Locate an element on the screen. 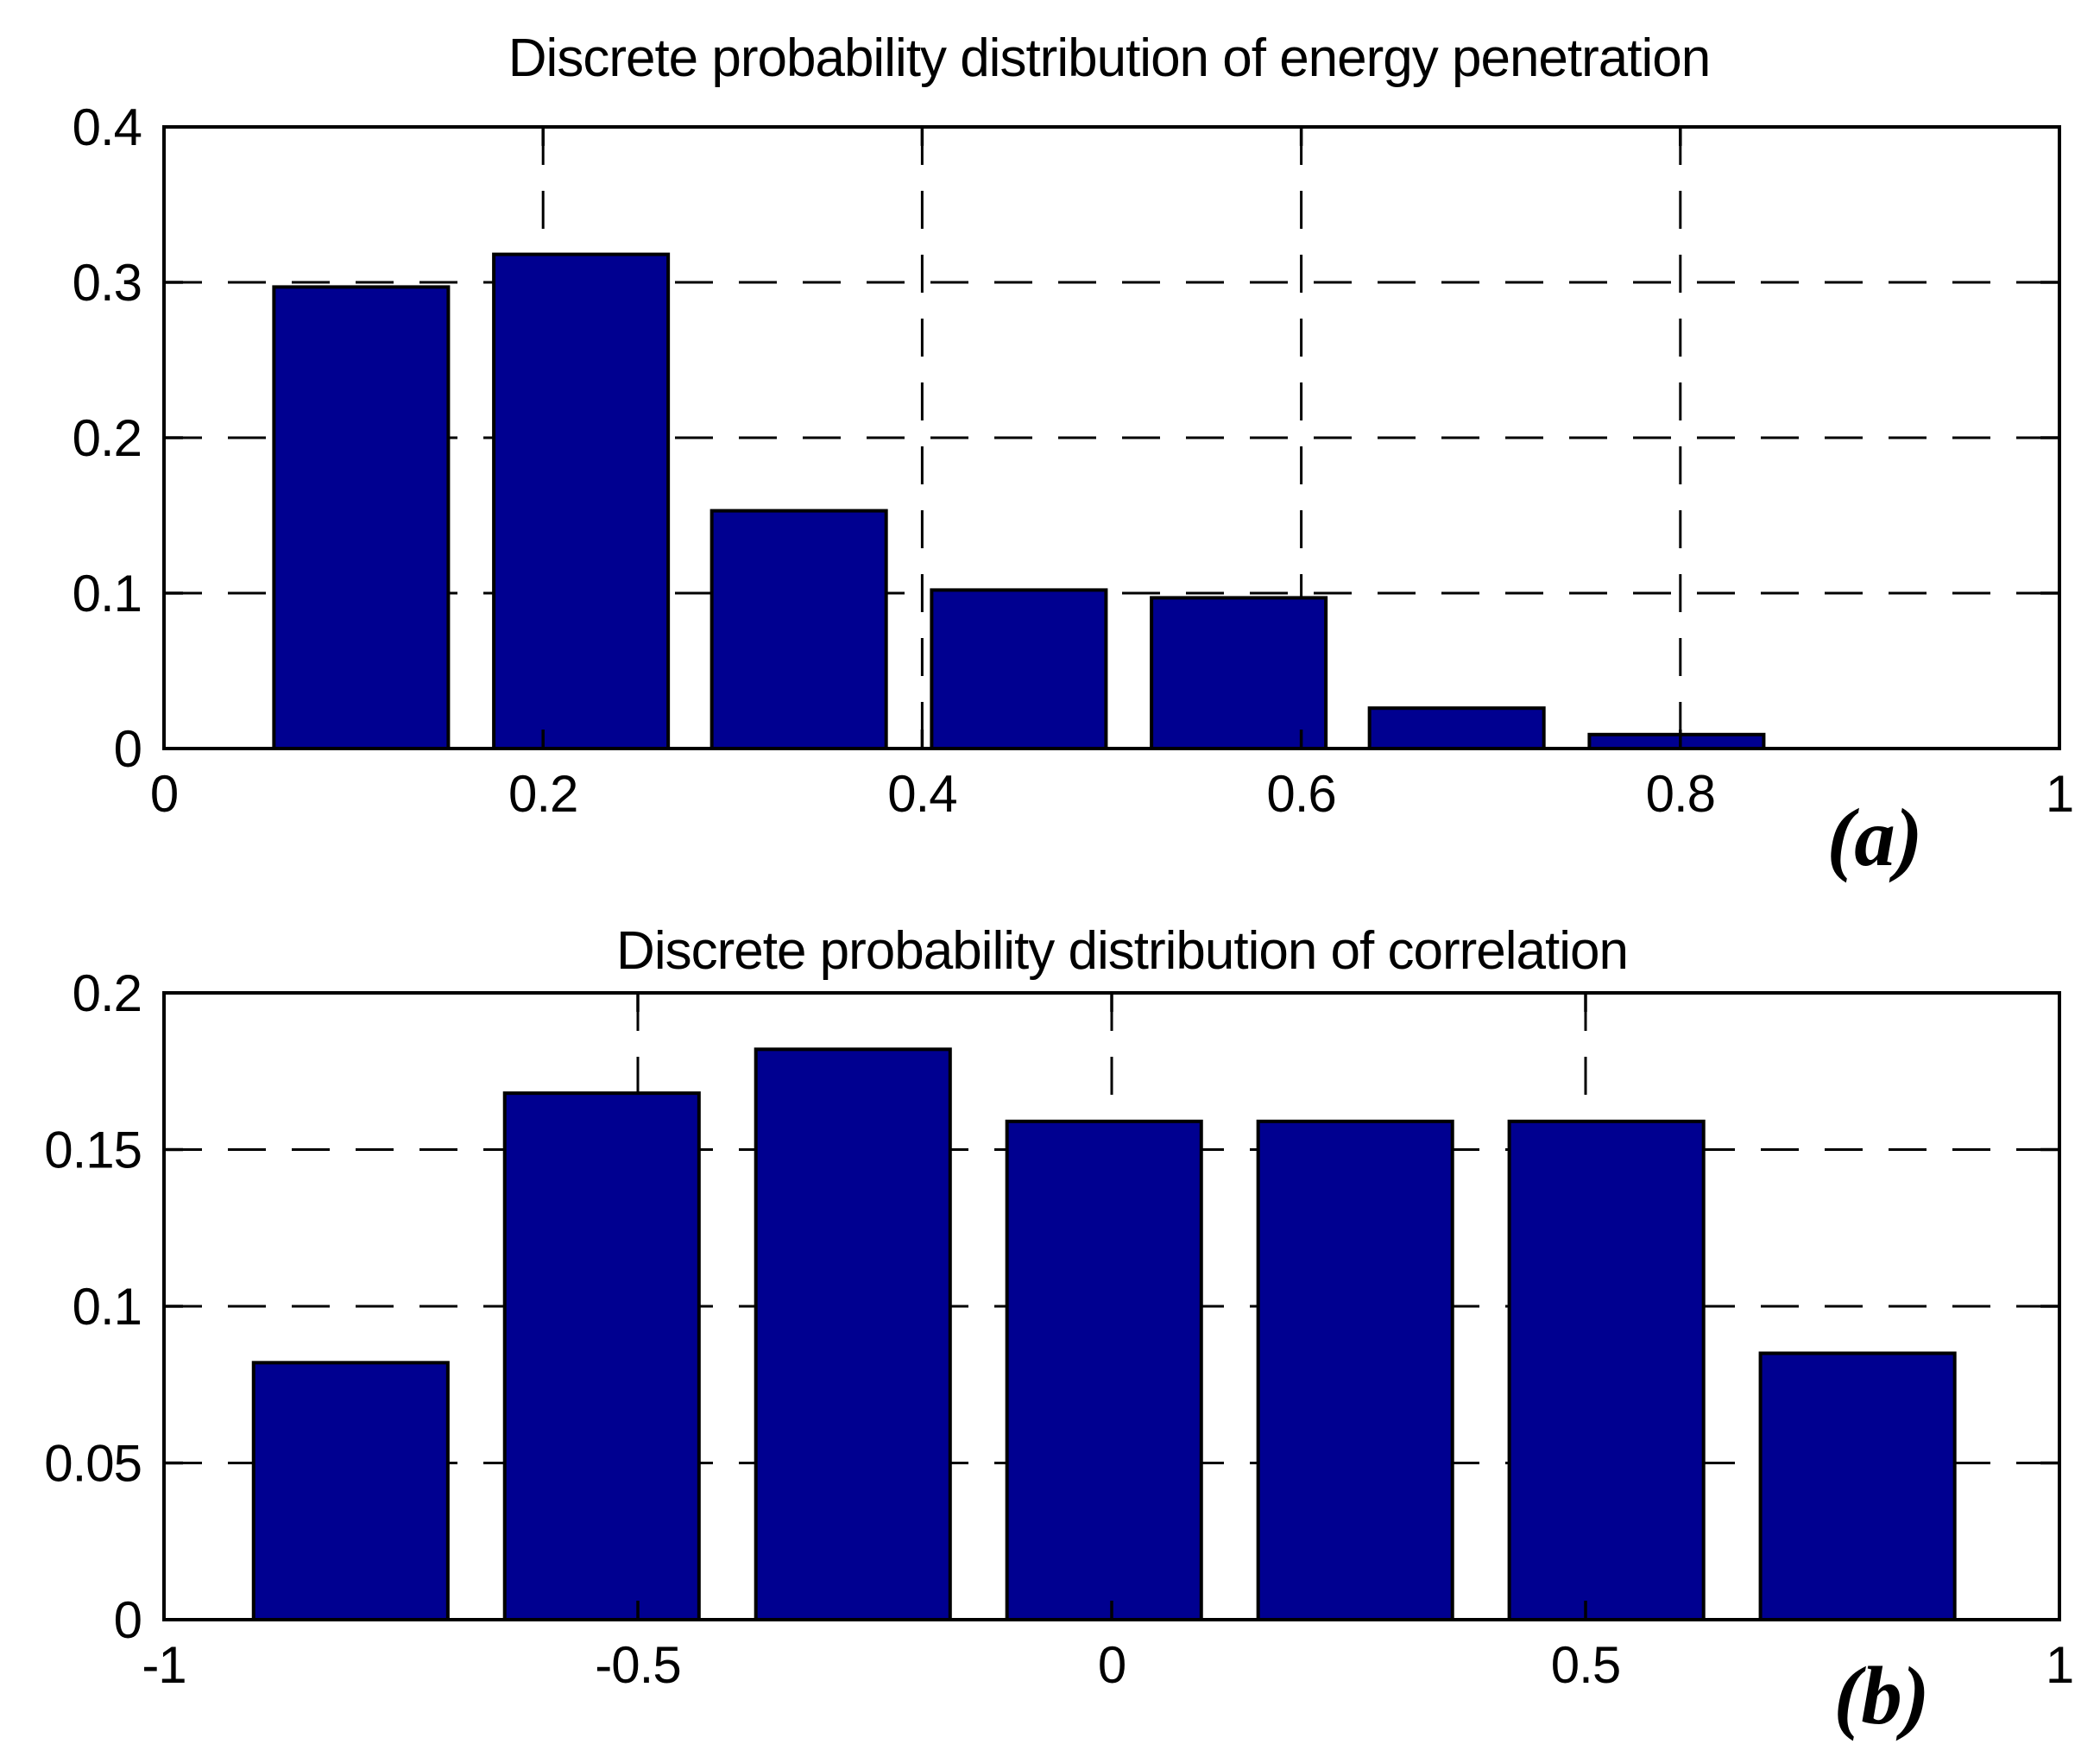  x-tick-label: -0.5 is located at coordinates (637, 1665).